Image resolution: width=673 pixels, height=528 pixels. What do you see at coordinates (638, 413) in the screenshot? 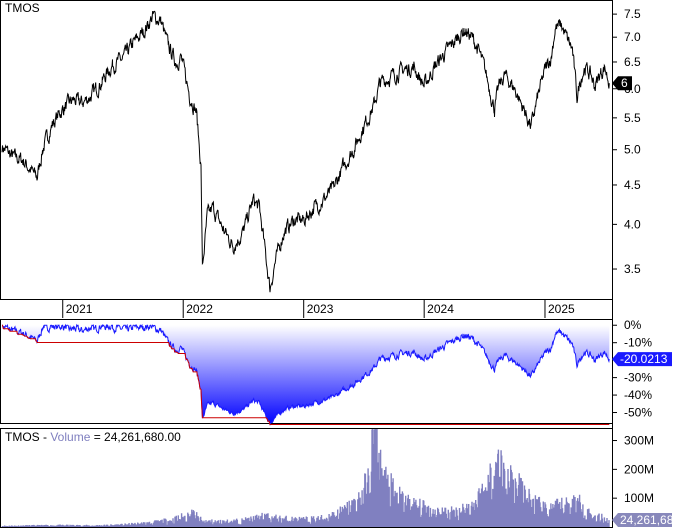
I see `drawdown-y-tick-label: -50%` at bounding box center [638, 413].